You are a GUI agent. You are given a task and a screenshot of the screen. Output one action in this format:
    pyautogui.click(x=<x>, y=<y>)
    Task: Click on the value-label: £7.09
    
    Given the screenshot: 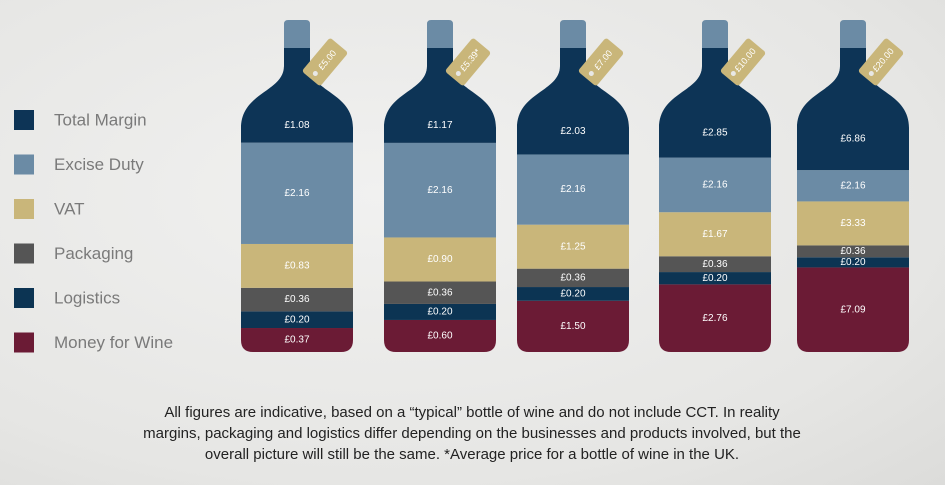 What is the action you would take?
    pyautogui.click(x=852, y=309)
    